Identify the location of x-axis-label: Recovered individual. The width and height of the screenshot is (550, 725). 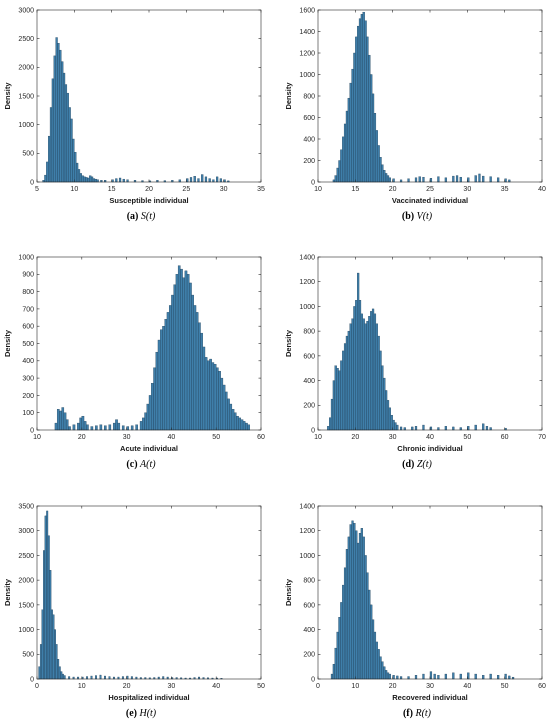
(429, 697).